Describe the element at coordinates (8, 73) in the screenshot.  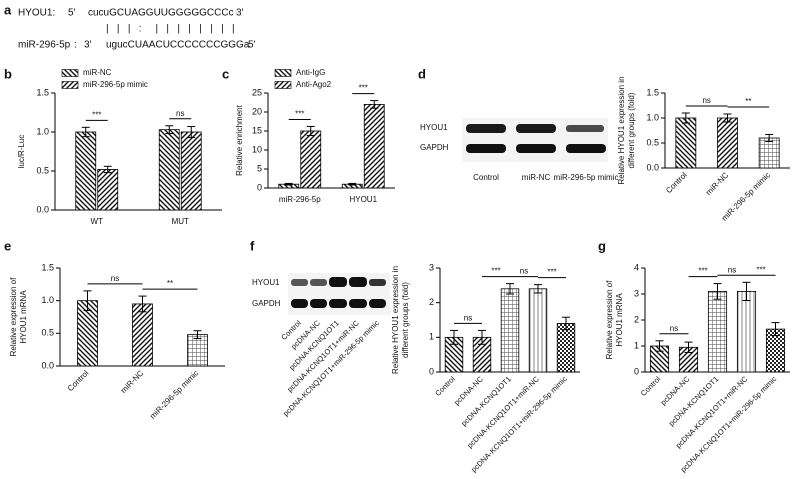
I see `panel-label: b` at that location.